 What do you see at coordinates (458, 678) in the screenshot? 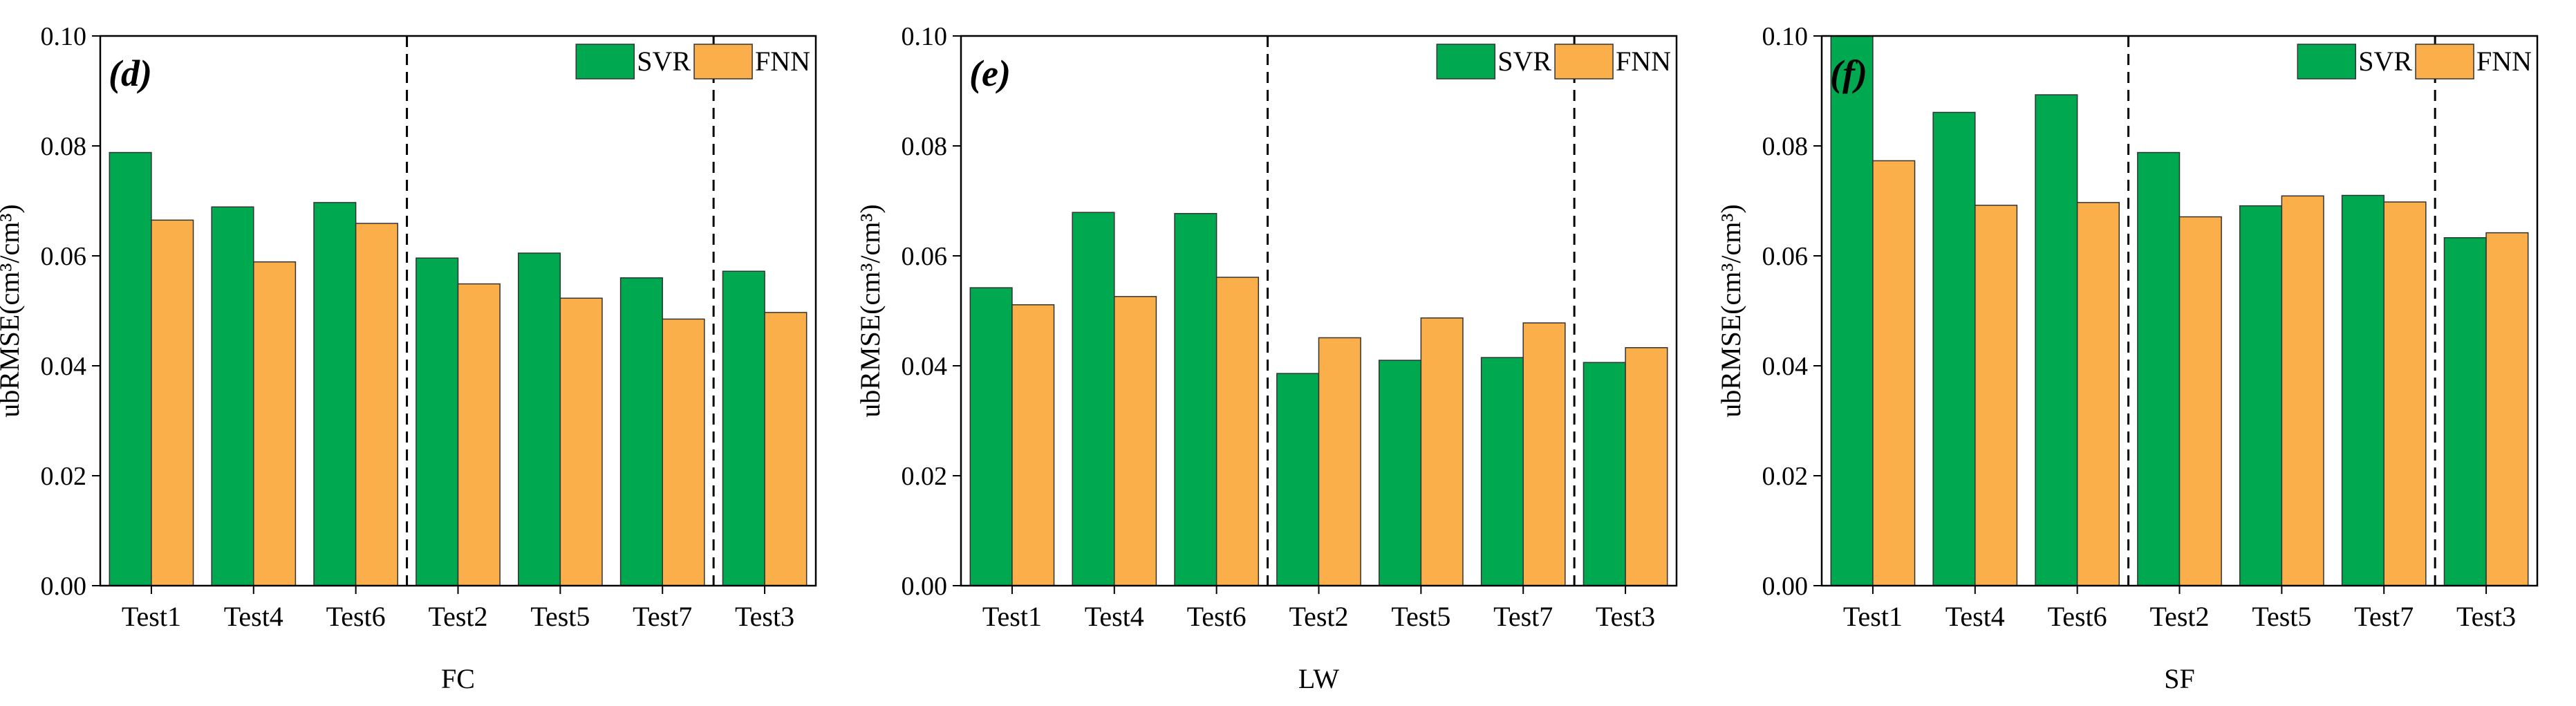
I see `x-axis-title: FC` at bounding box center [458, 678].